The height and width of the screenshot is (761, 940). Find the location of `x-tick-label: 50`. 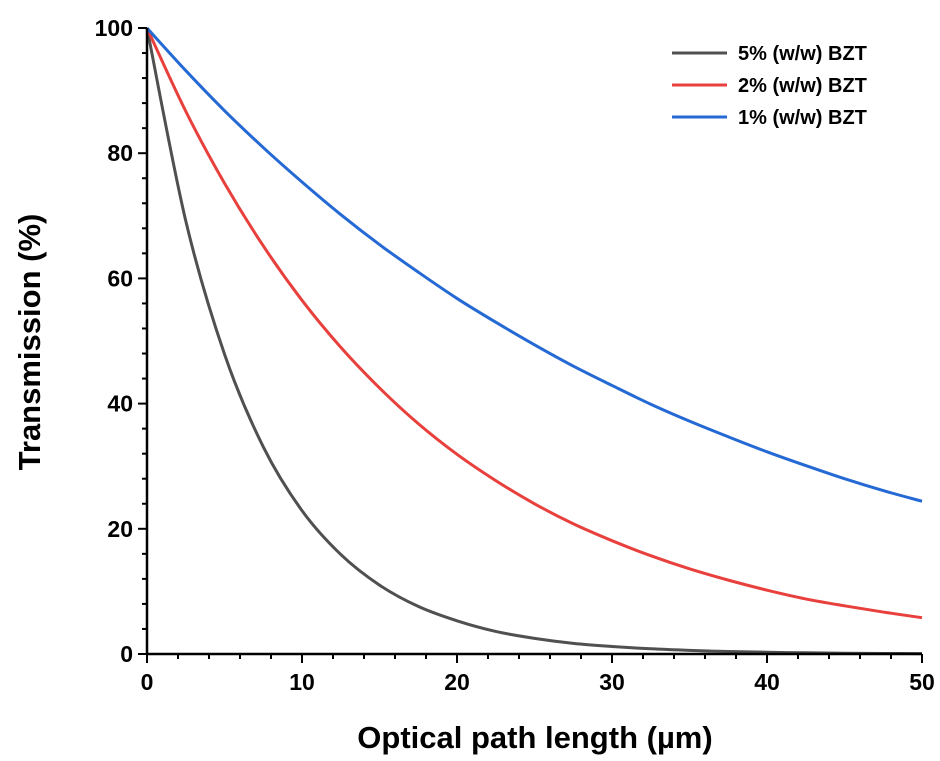

x-tick-label: 50 is located at coordinates (922, 682).